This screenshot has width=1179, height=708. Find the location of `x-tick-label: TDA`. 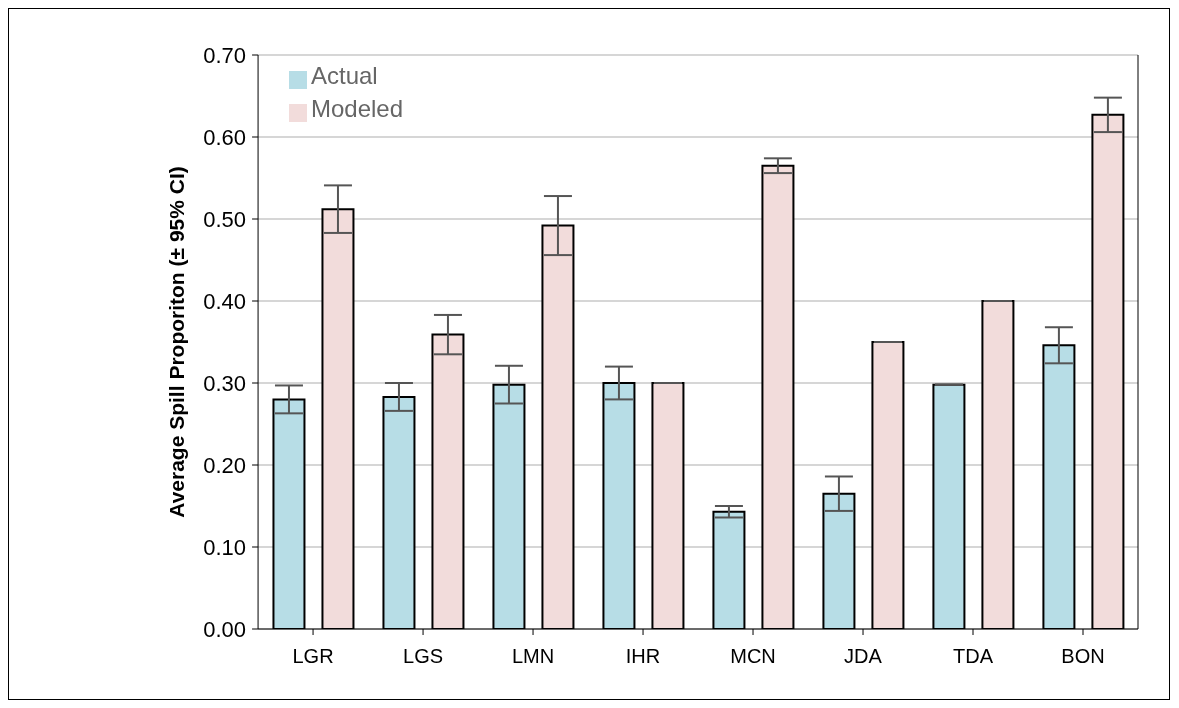

x-tick-label: TDA is located at coordinates (973, 656).